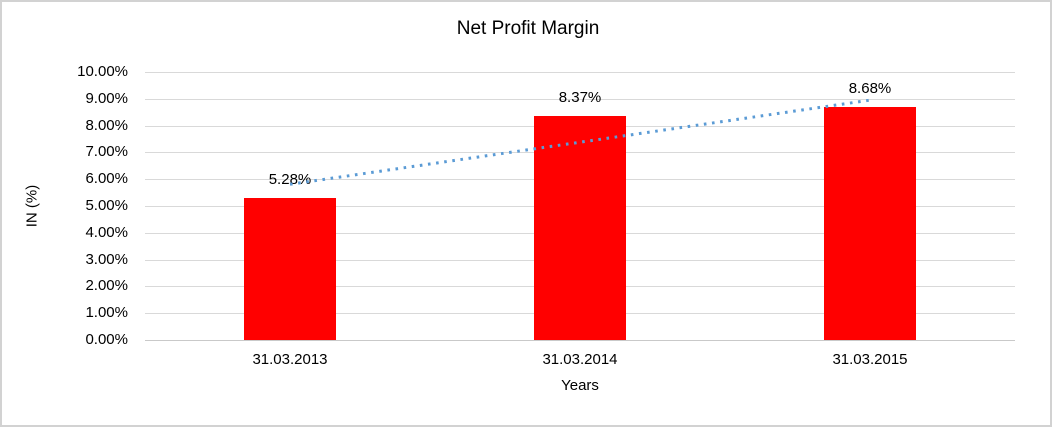 The image size is (1052, 427). What do you see at coordinates (870, 89) in the screenshot?
I see `bar-value-label: 8.68%` at bounding box center [870, 89].